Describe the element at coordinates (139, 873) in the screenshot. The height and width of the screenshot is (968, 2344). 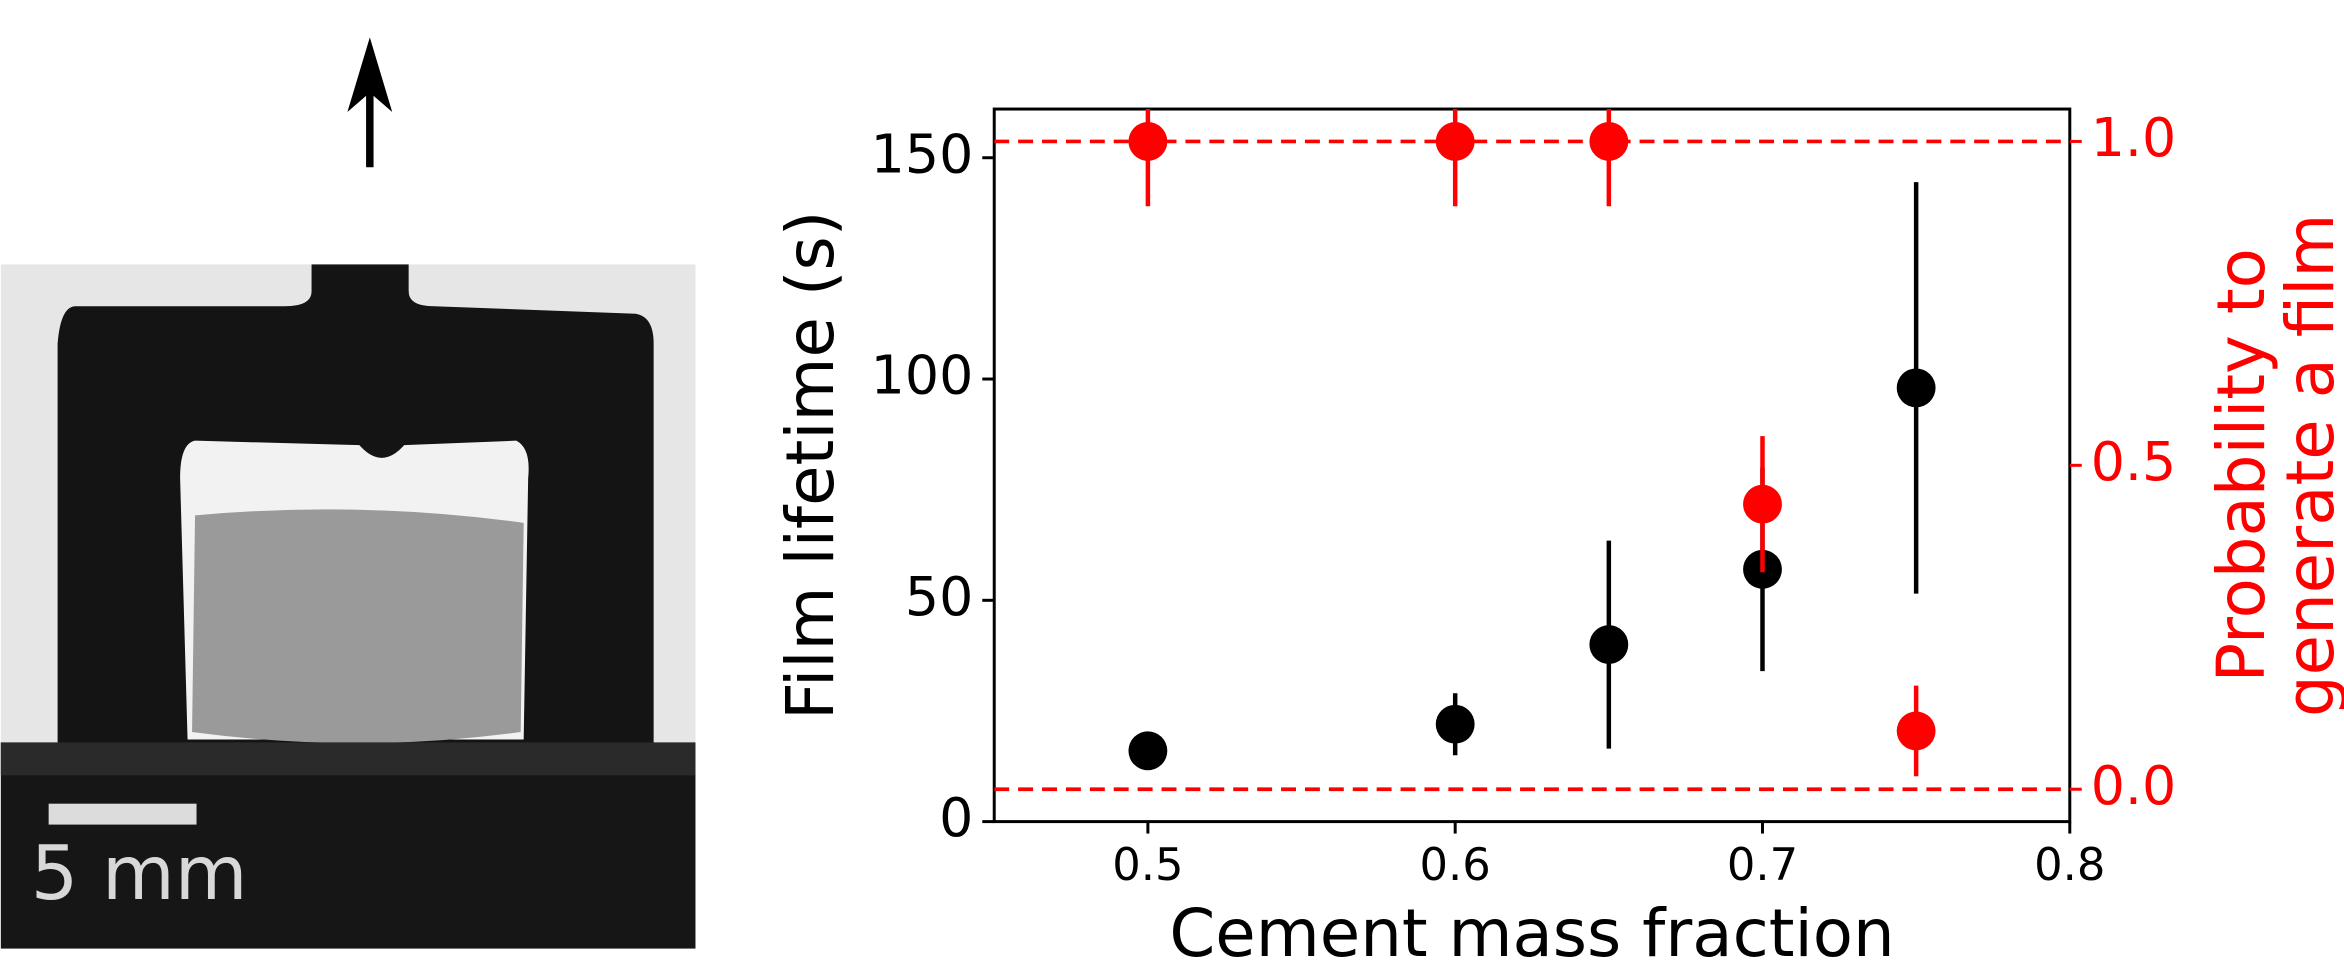
I see `scale-bar-label: 5 mm` at that location.